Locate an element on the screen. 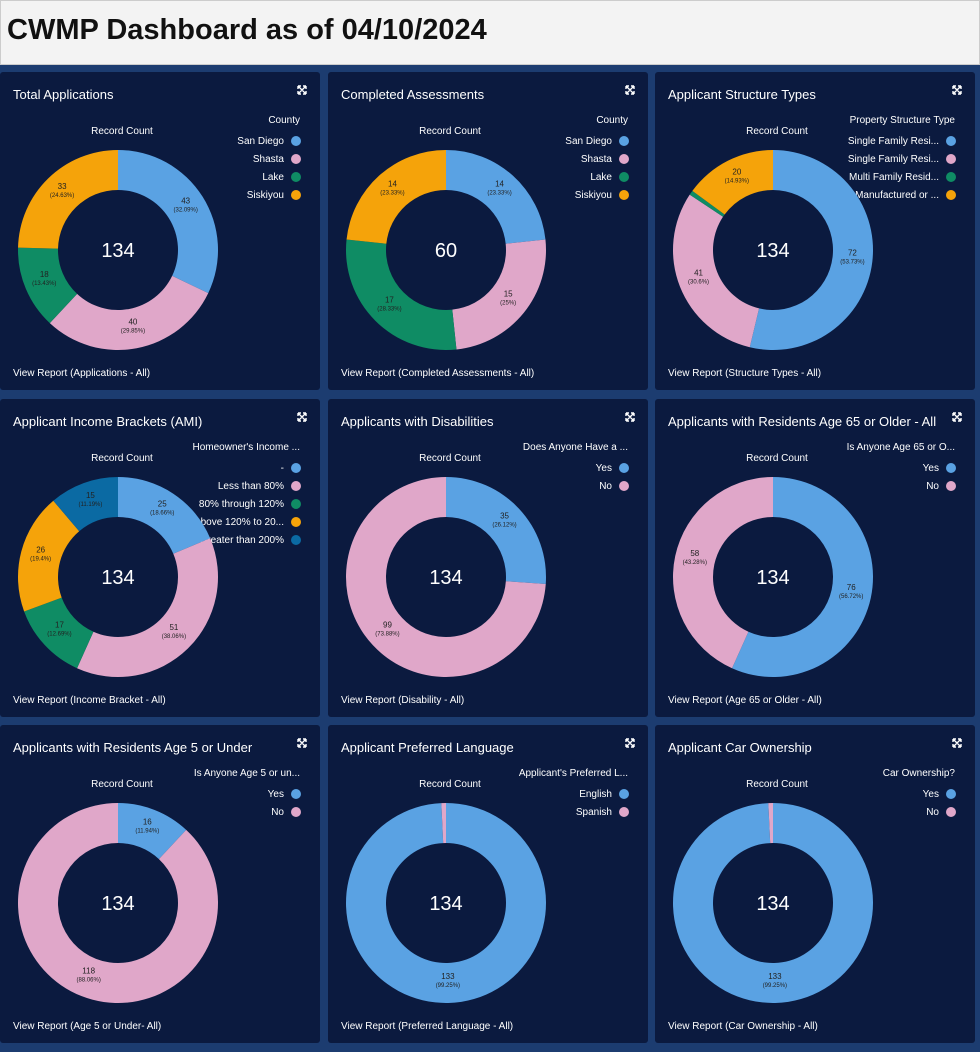 The height and width of the screenshot is (1052, 980). legend-label: Spanish is located at coordinates (594, 812).